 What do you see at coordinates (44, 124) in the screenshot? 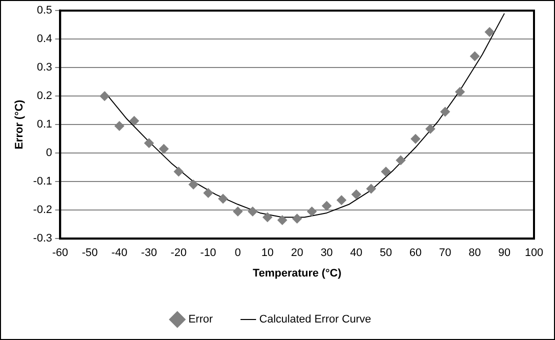
I see `y-tick-label: 0.1` at bounding box center [44, 124].